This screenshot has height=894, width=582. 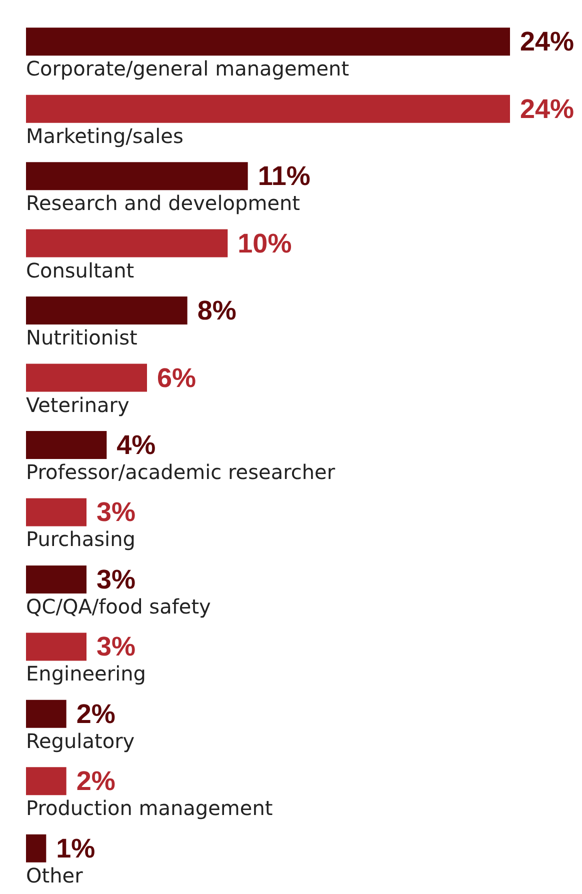 What do you see at coordinates (82, 338) in the screenshot?
I see `y-tick-label: Nutritionist` at bounding box center [82, 338].